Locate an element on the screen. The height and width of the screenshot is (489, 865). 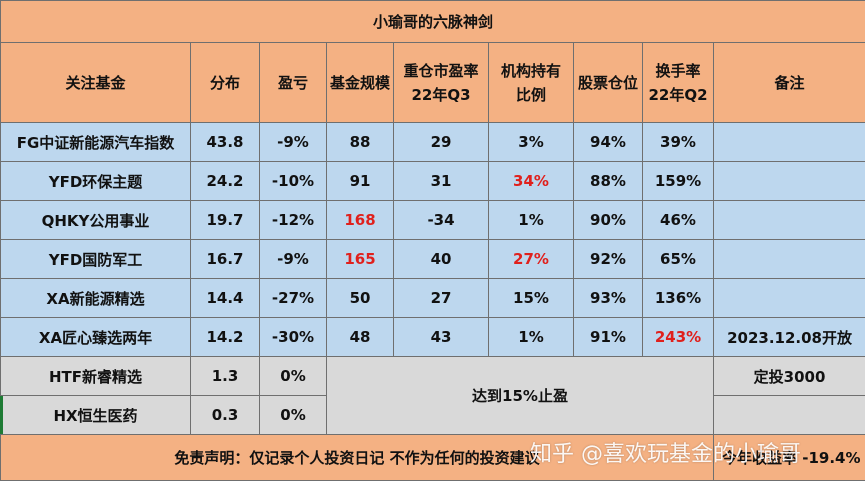
distribution-cell: 16.7 is located at coordinates (225, 259).